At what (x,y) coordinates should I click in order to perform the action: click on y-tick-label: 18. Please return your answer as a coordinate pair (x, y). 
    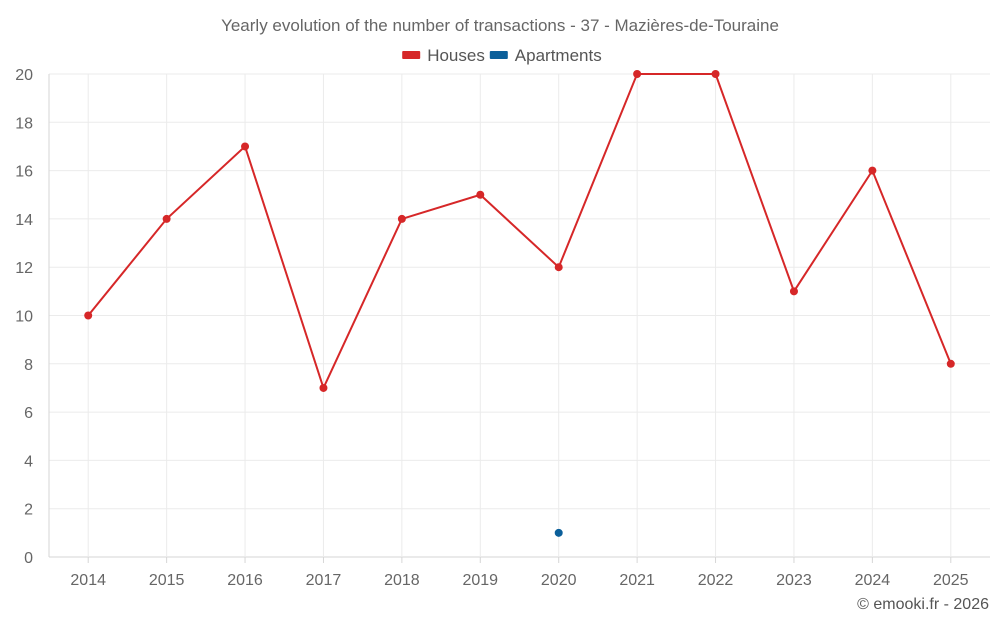
    Looking at the image, I should click on (24, 123).